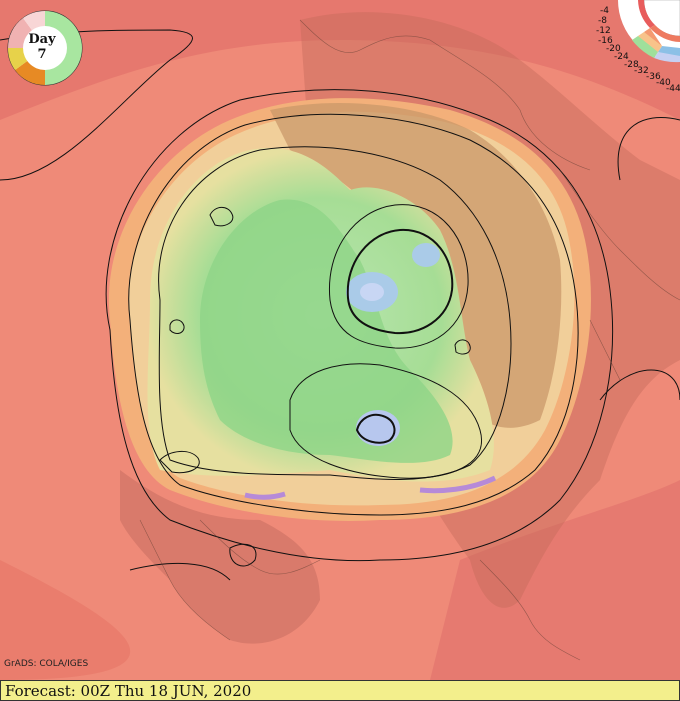  Describe the element at coordinates (631, 65) in the screenshot. I see `scale-tick: -28` at that location.